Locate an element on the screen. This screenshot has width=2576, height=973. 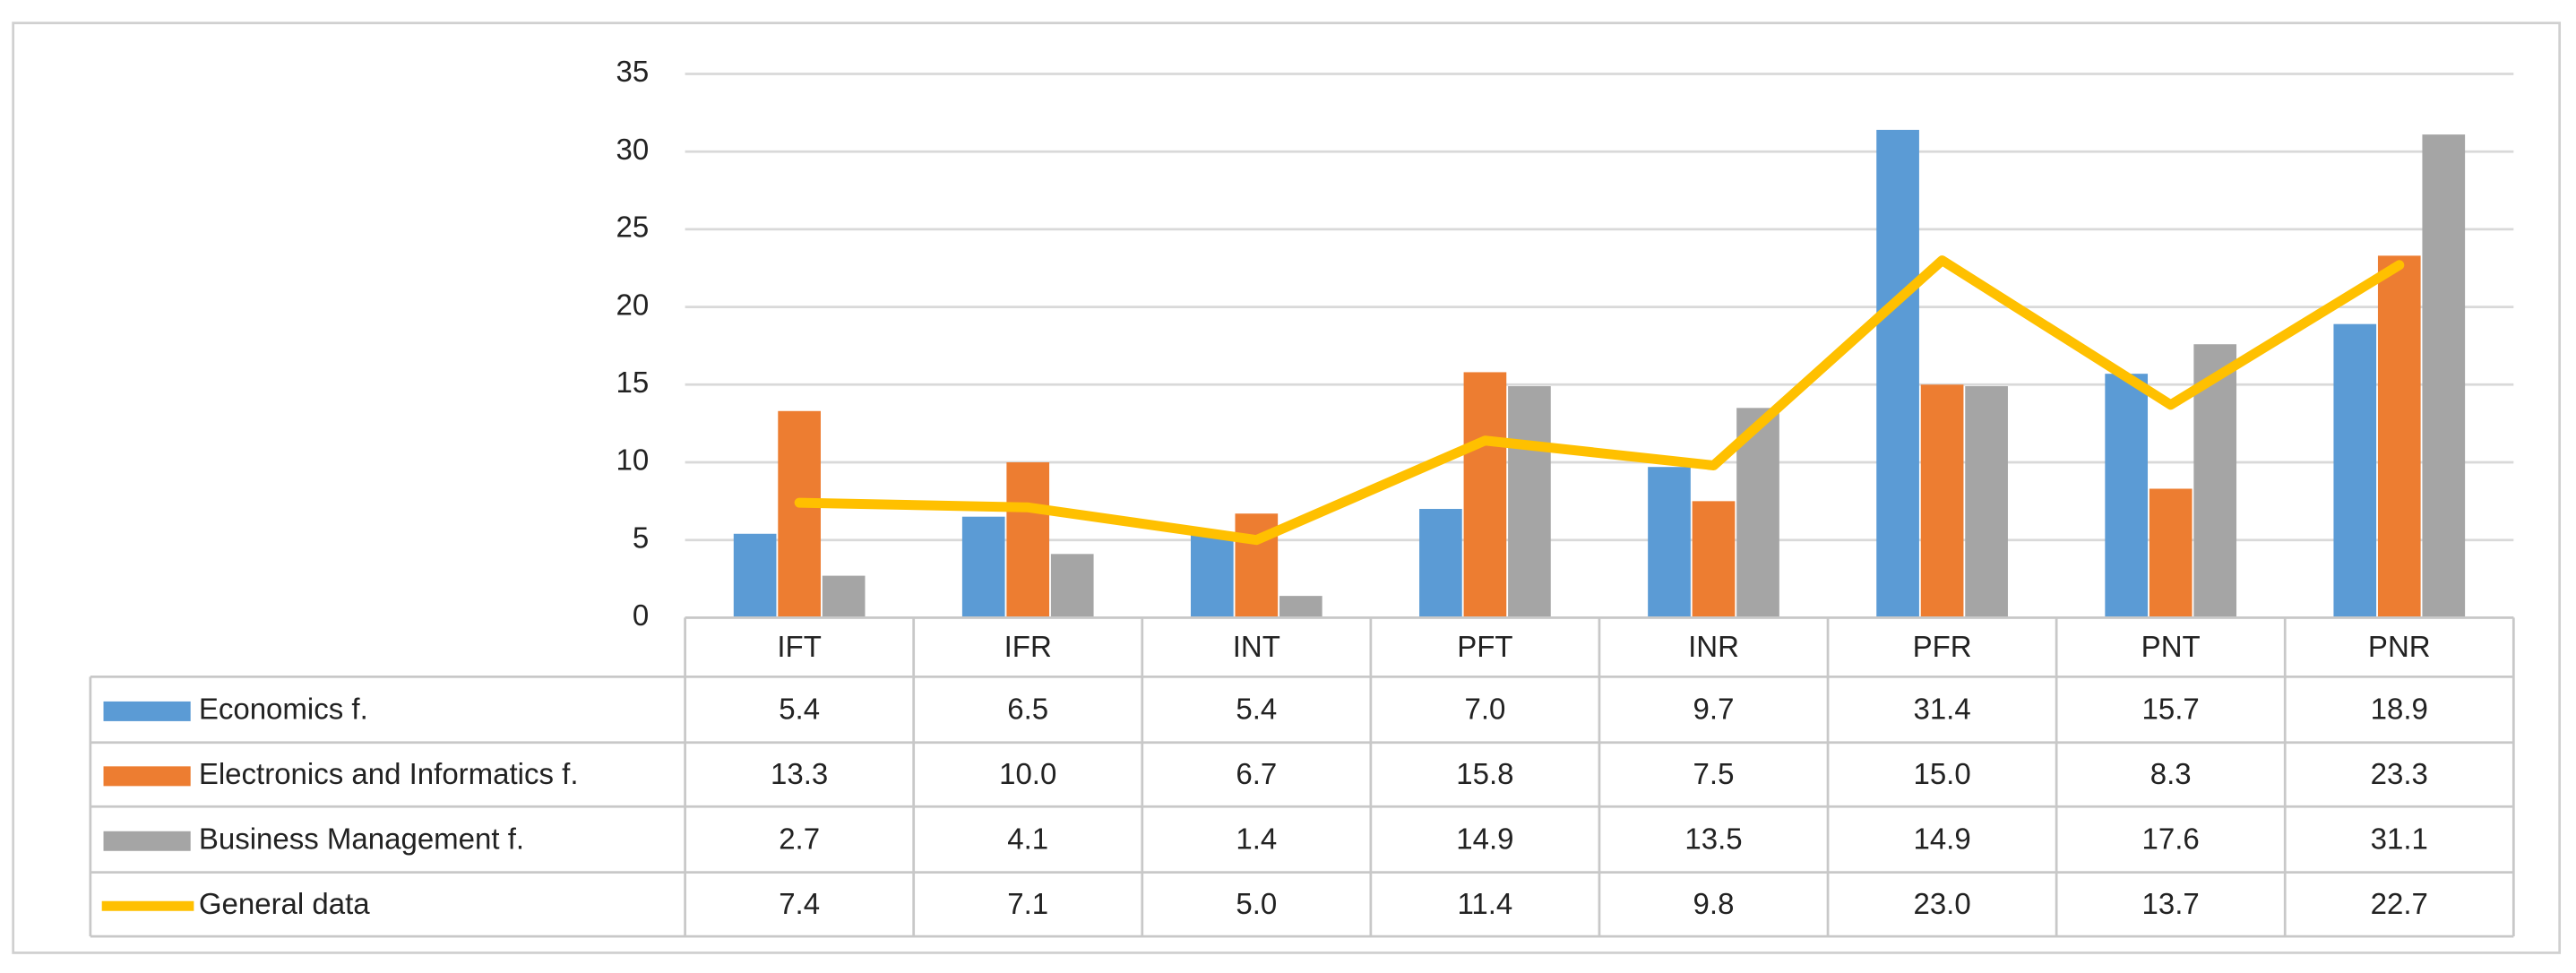
y-tick-label: 25 is located at coordinates (633, 227).